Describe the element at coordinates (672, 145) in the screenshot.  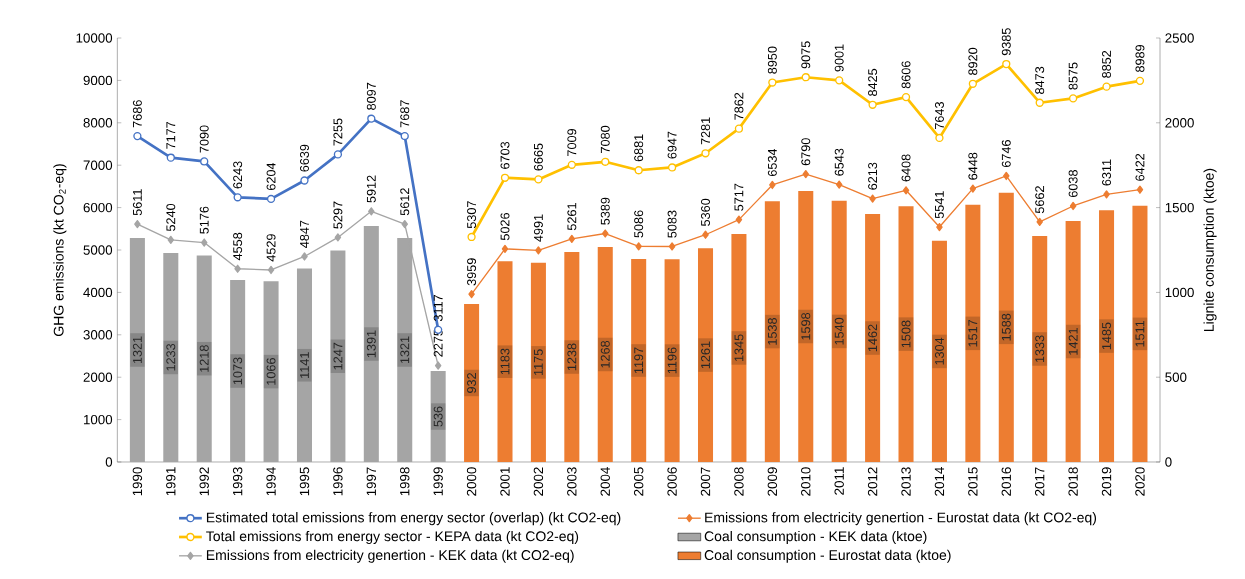
I see `data-label: 6947` at that location.